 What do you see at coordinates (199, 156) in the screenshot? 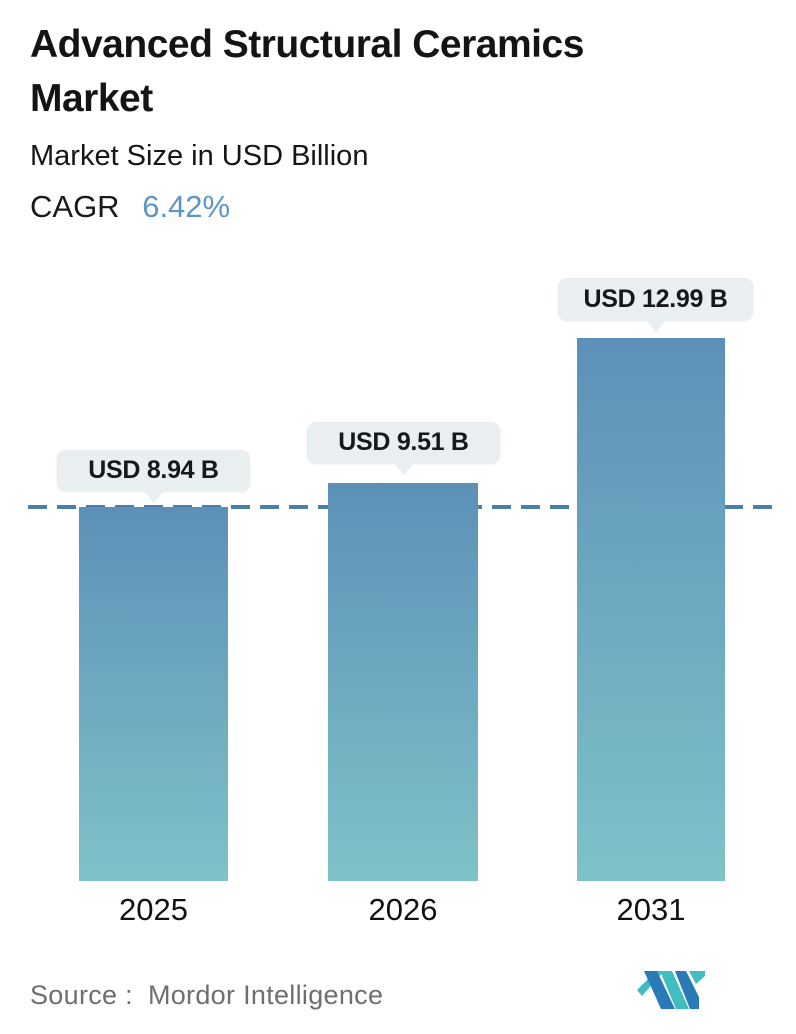
I see `chart-subtitle: Market Size in USD Billion` at bounding box center [199, 156].